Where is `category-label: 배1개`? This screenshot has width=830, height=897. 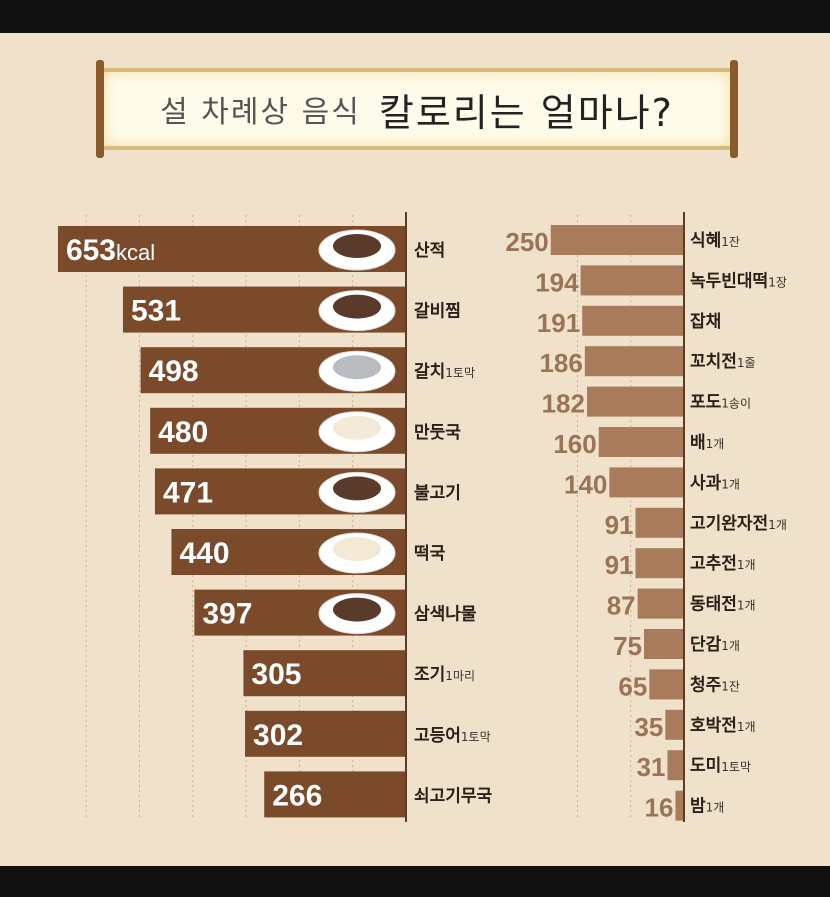 category-label: 배1개 is located at coordinates (707, 443).